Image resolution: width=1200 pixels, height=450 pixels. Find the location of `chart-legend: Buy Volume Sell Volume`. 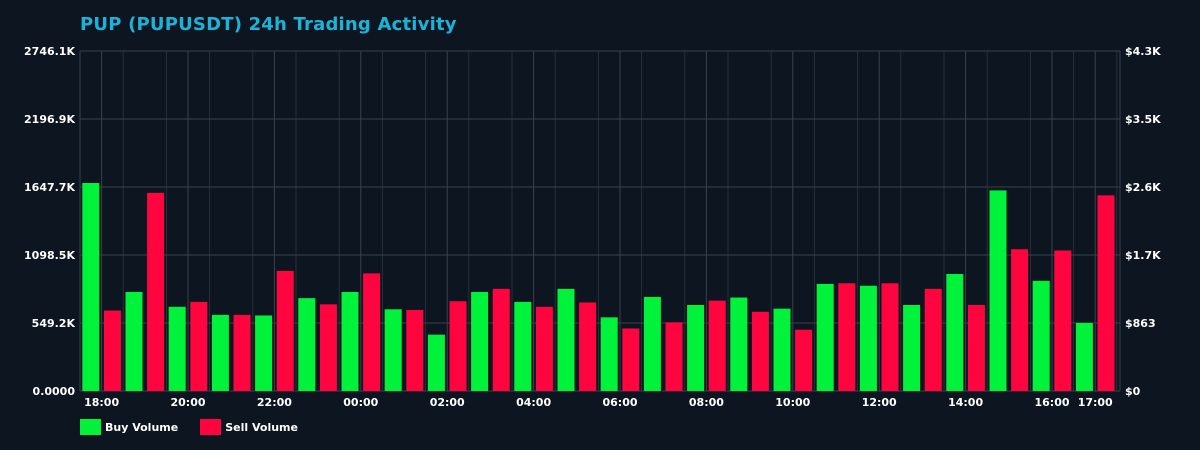

chart-legend: Buy Volume Sell Volume is located at coordinates (200, 427).